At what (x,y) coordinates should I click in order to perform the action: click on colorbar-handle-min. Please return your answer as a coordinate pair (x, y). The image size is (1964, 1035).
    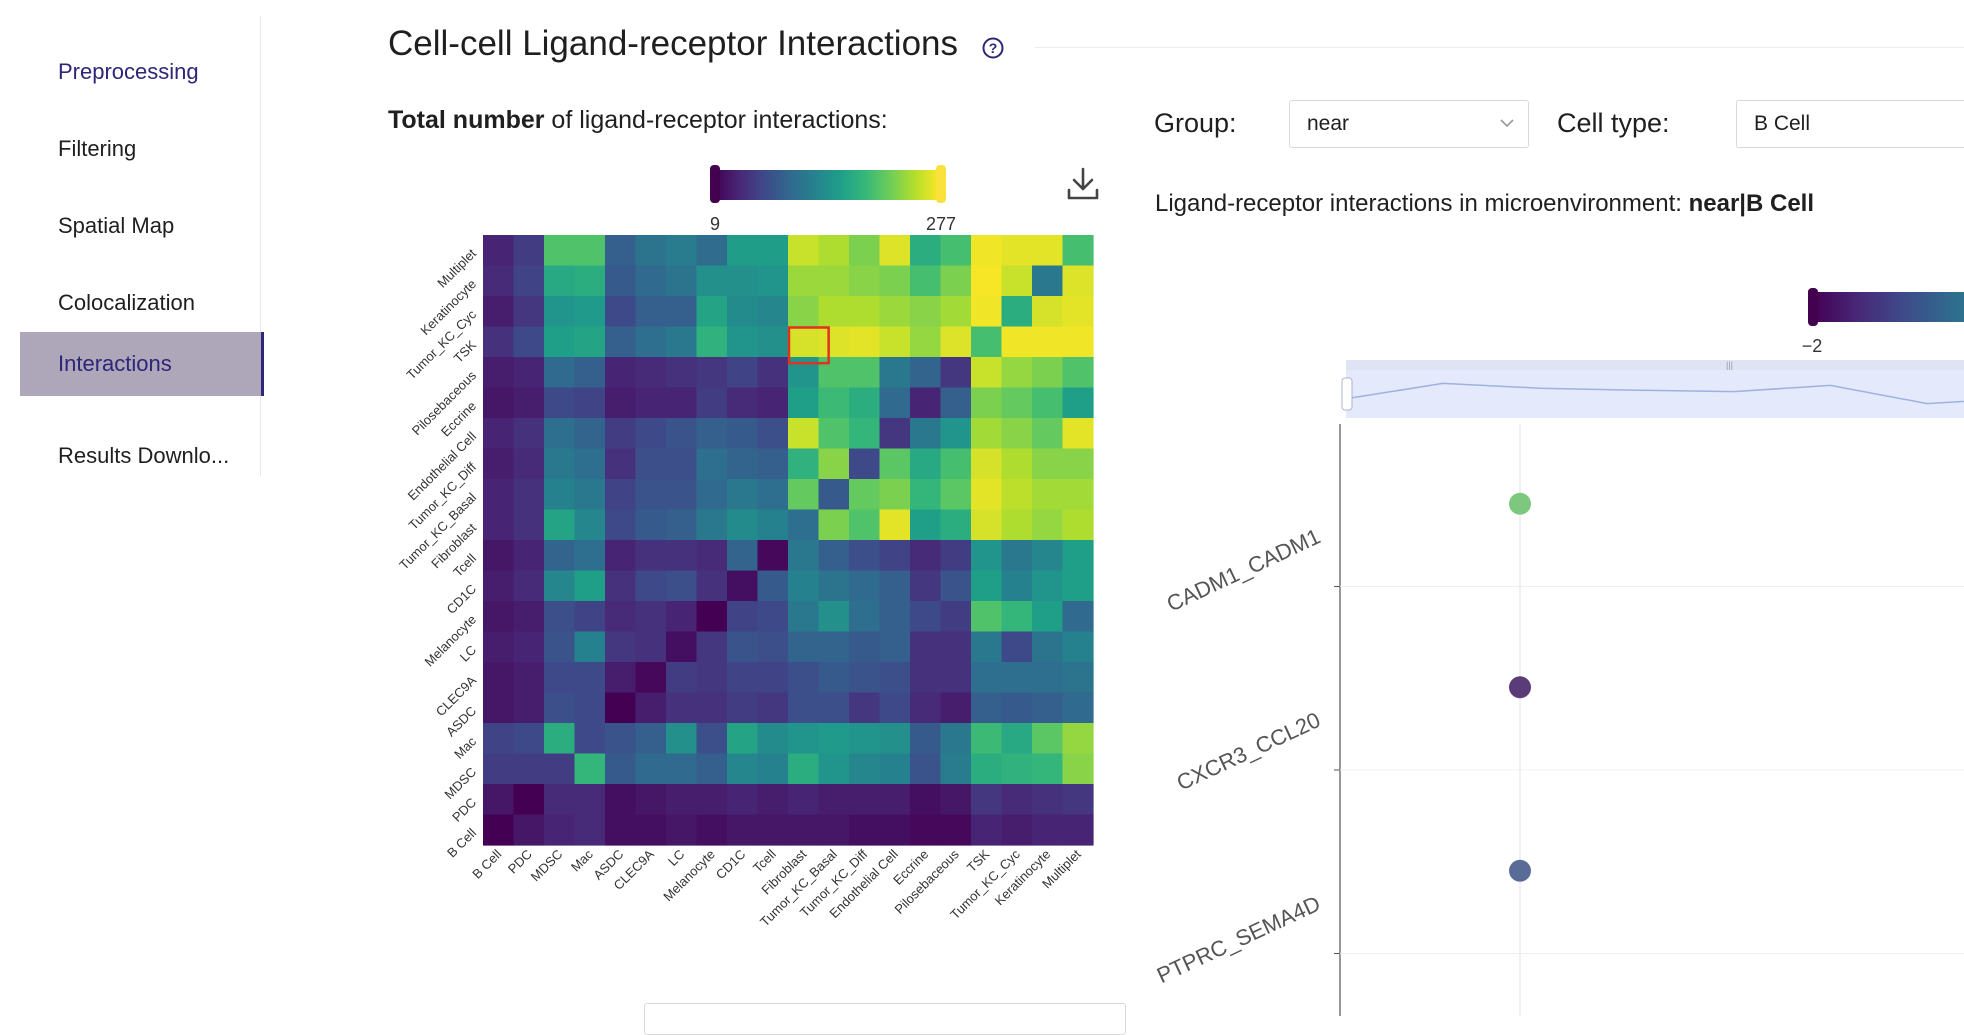
    Looking at the image, I should click on (715, 184).